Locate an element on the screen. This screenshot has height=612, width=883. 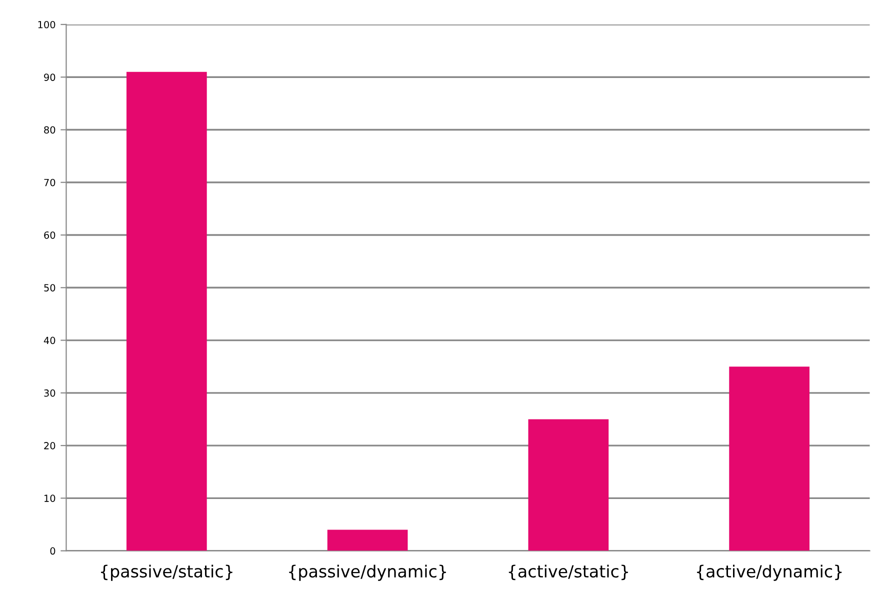
y-tick-label: 30 is located at coordinates (50, 393).